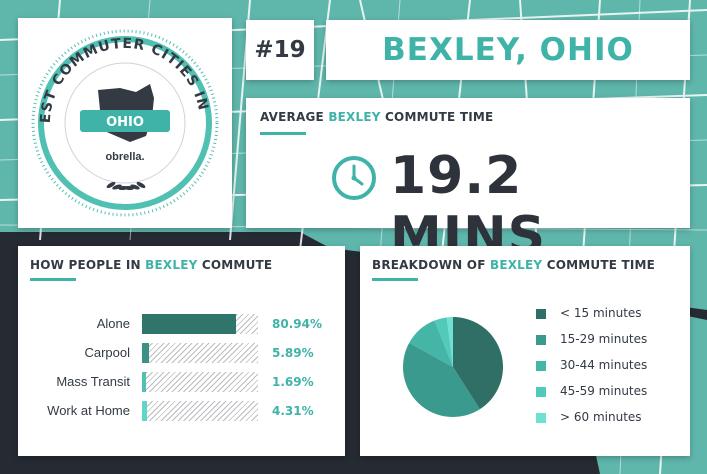 This screenshot has height=474, width=707. I want to click on legend-item: 30-44 minutes, so click(591, 365).